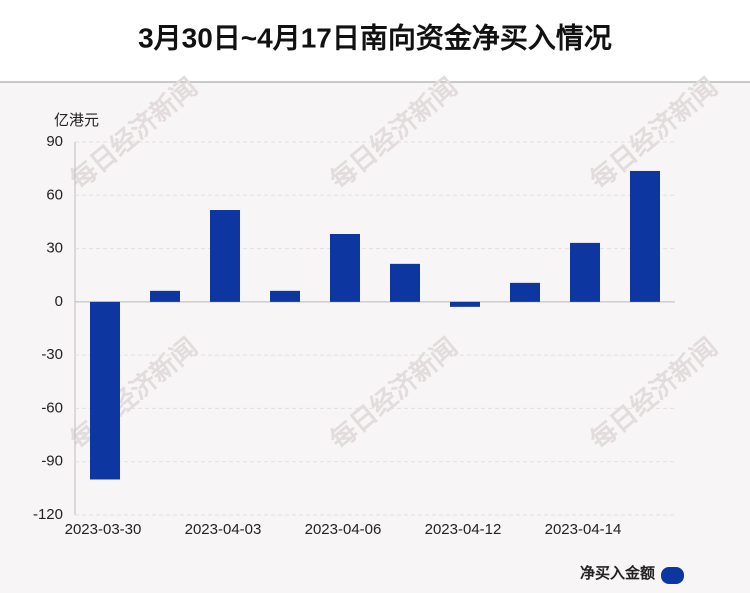  What do you see at coordinates (617, 573) in the screenshot?
I see `legend-label: 净买入金额` at bounding box center [617, 573].